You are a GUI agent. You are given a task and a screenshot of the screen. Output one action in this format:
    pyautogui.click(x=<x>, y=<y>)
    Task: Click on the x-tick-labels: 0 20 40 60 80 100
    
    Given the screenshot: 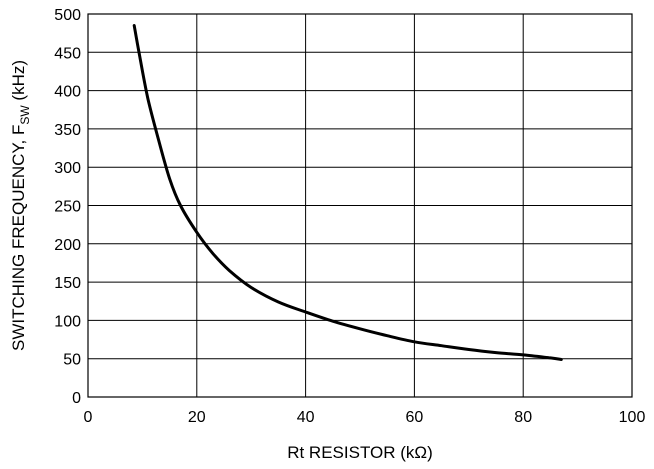 What is the action you would take?
    pyautogui.click(x=365, y=417)
    